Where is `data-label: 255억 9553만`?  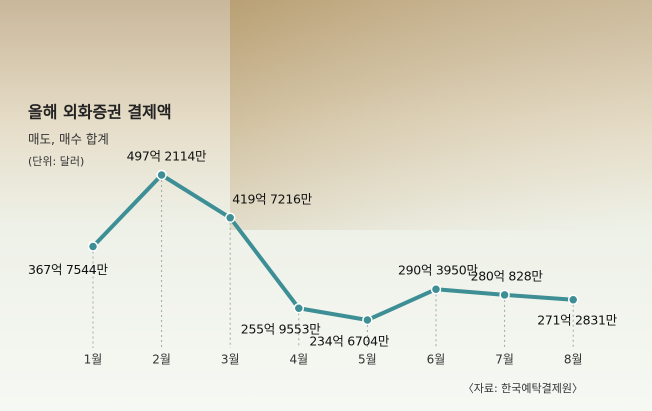
data-label: 255억 9553만 is located at coordinates (281, 329).